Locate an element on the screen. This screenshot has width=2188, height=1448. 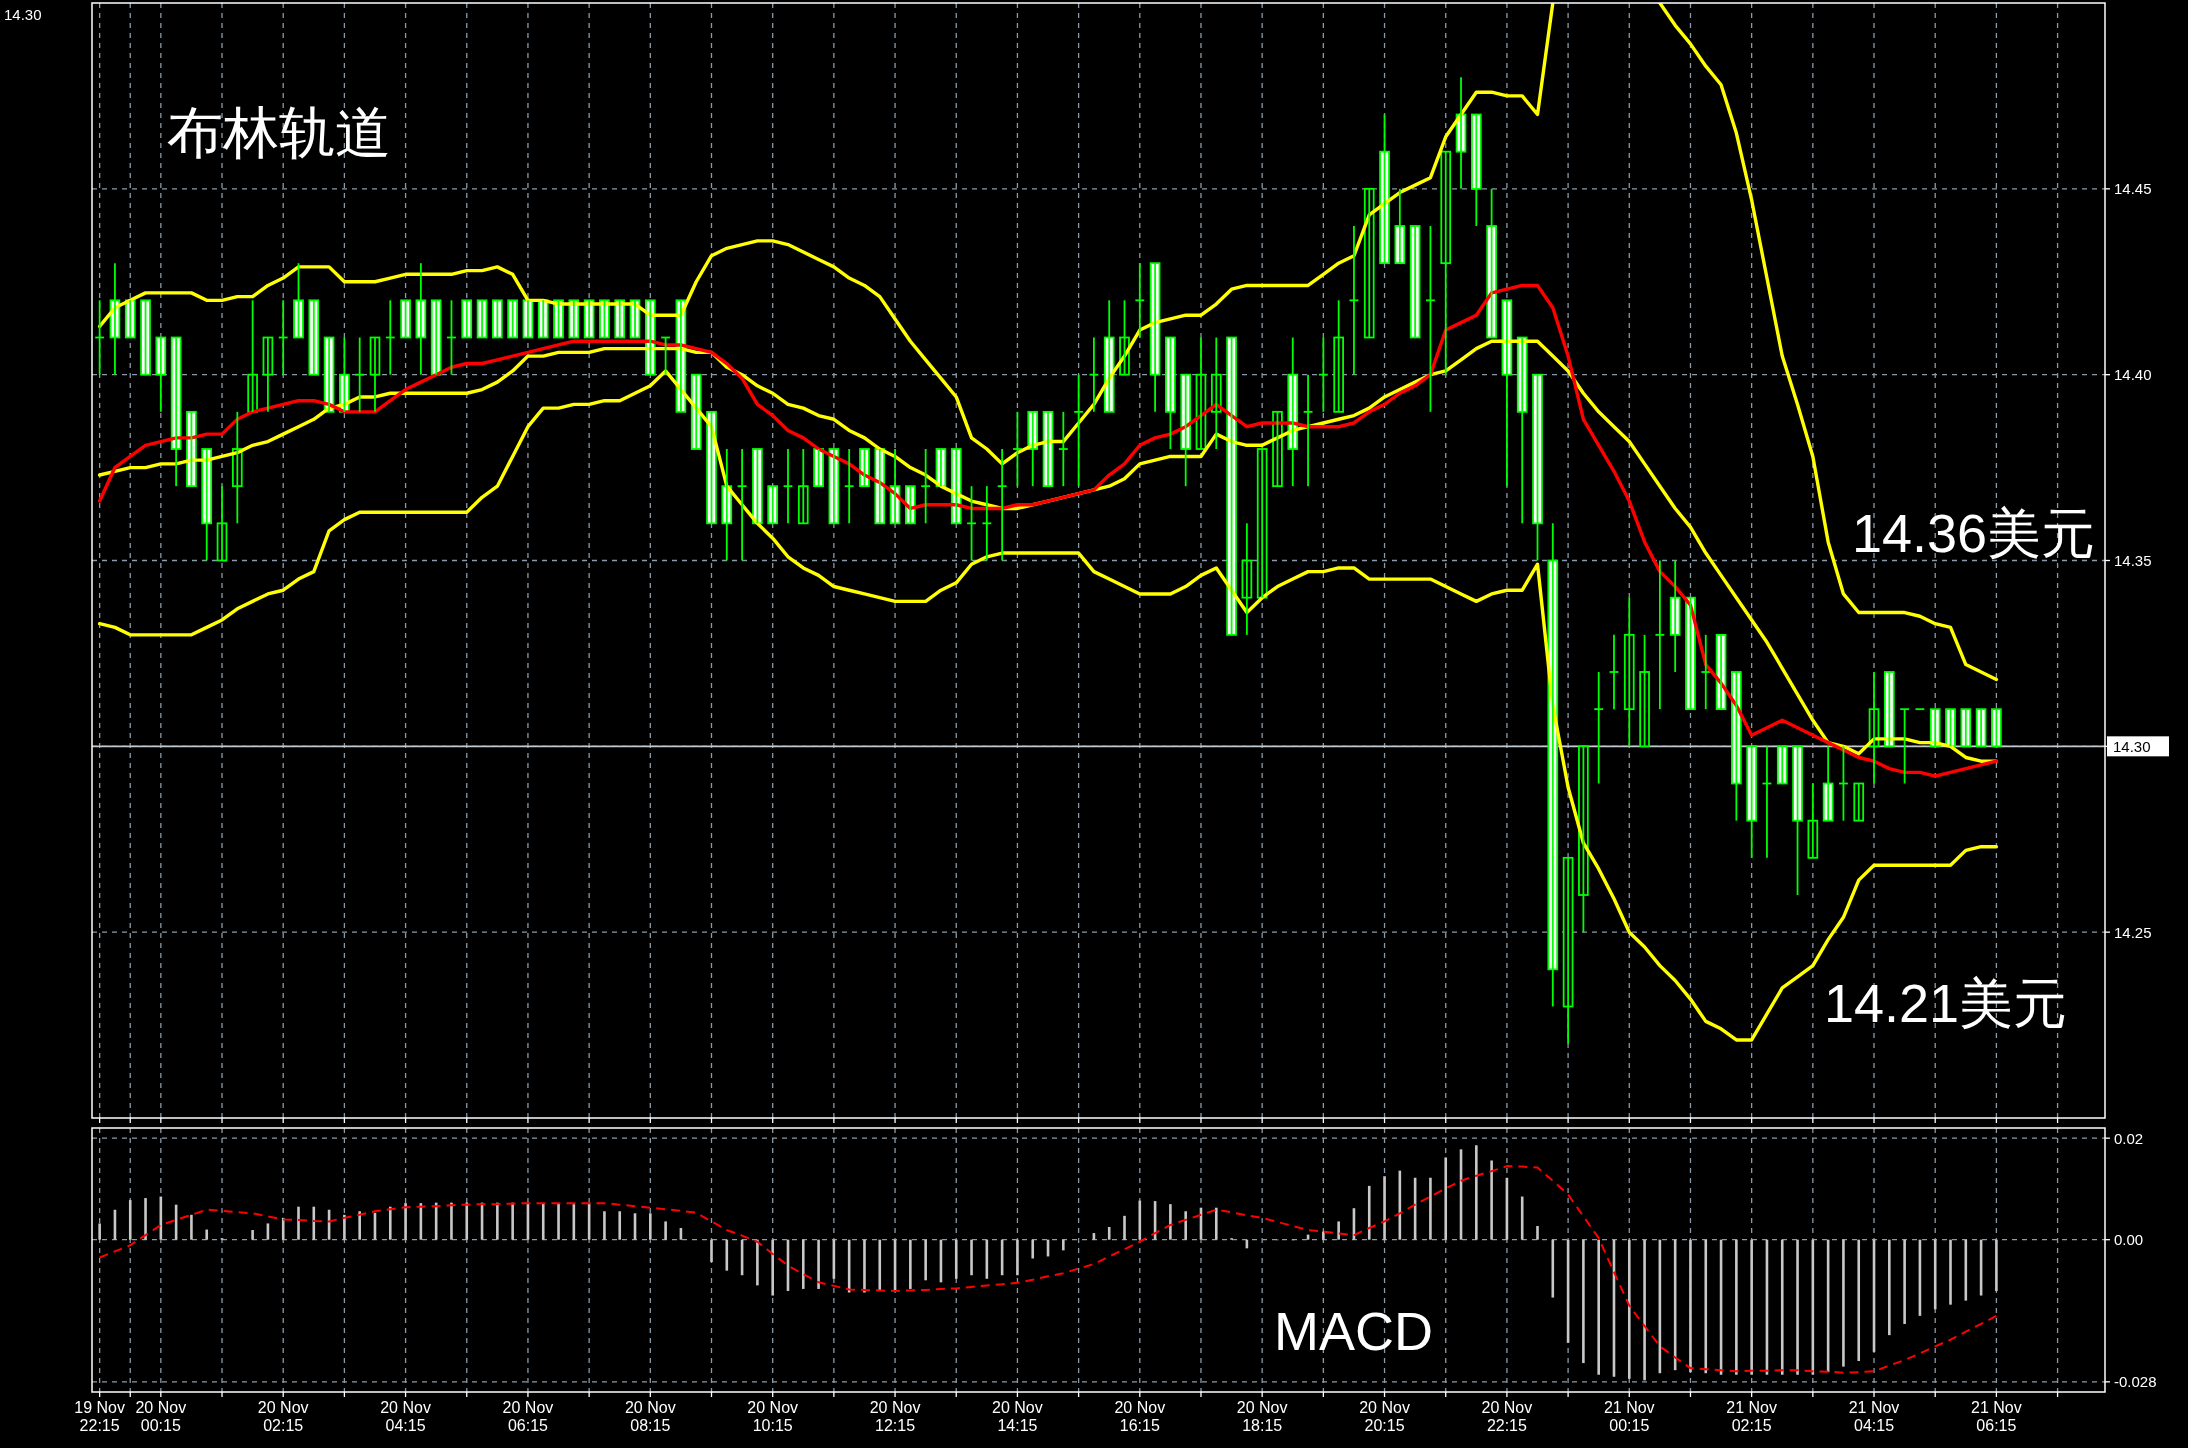
x-tick-label: 20 Nov 10:15 is located at coordinates (773, 1416).